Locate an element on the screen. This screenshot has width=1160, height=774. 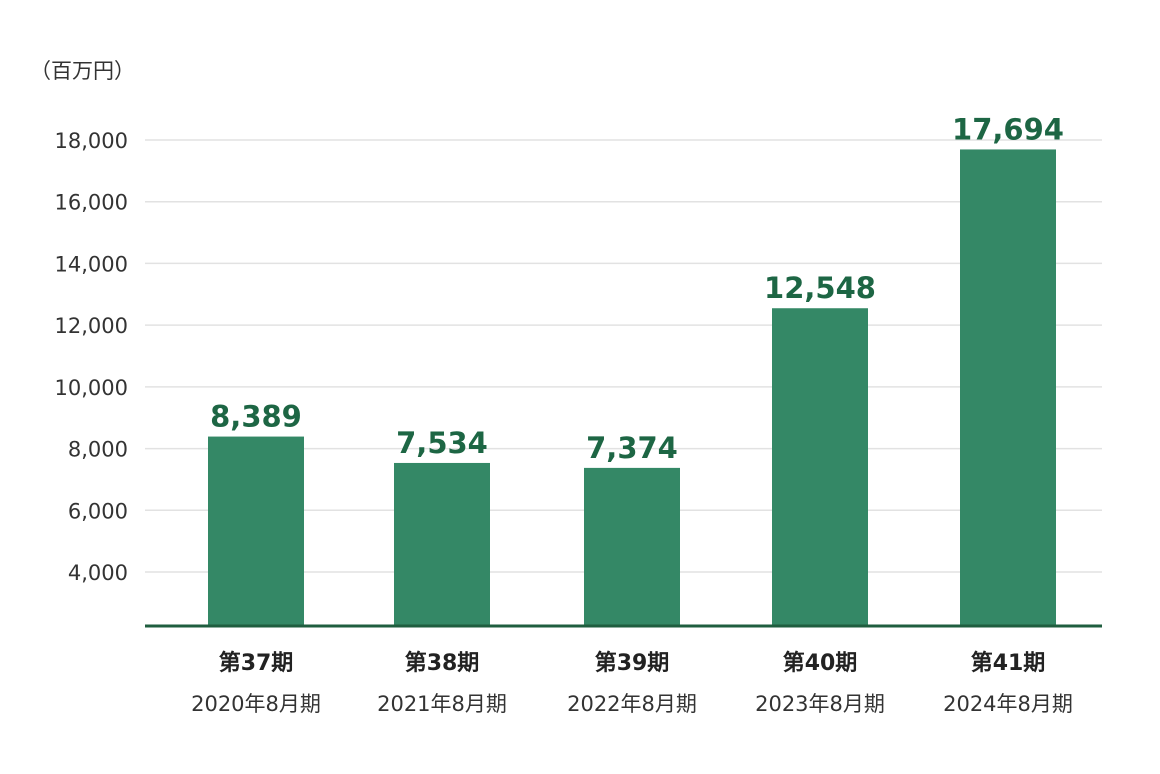
y-tick-label: 6,000 is located at coordinates (98, 511).